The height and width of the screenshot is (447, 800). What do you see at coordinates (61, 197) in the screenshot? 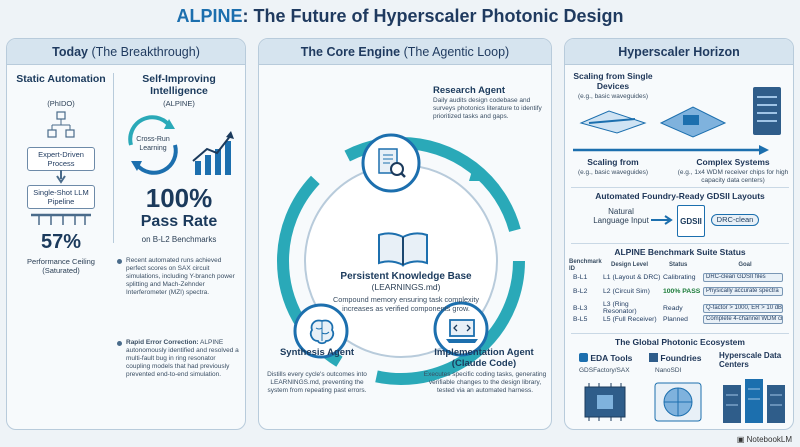
I see `single-shot-box: Single-Shot LLM Pipeline` at bounding box center [61, 197].